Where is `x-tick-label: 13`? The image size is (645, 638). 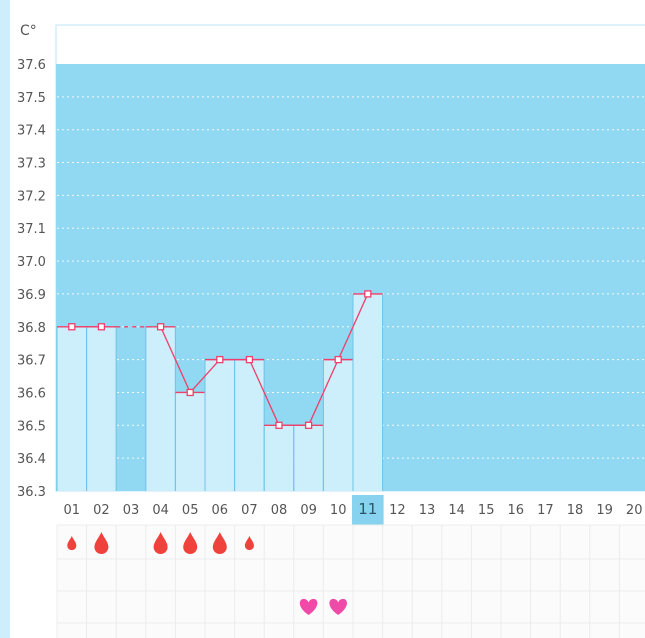 x-tick-label: 13 is located at coordinates (427, 510).